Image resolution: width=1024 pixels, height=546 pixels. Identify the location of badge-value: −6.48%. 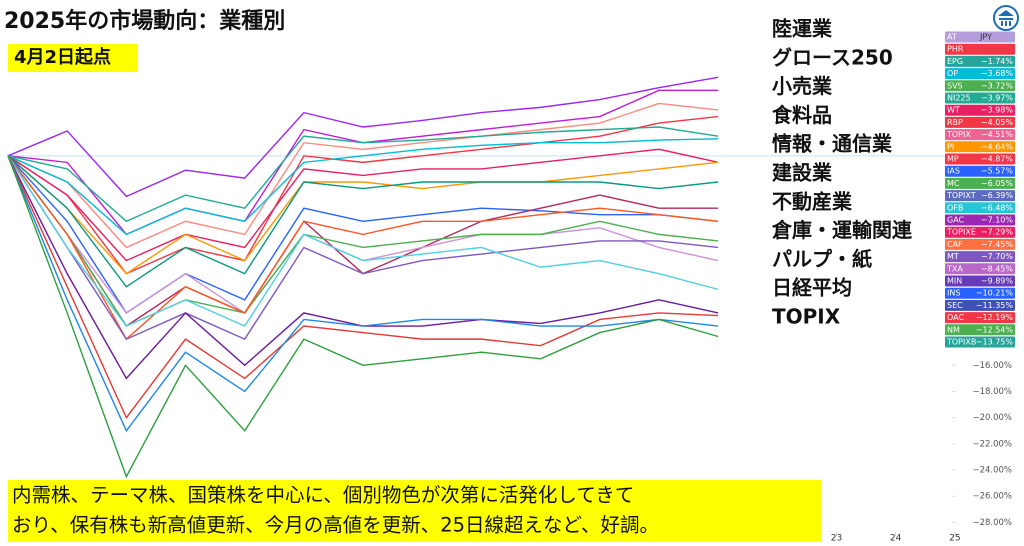
(997, 207).